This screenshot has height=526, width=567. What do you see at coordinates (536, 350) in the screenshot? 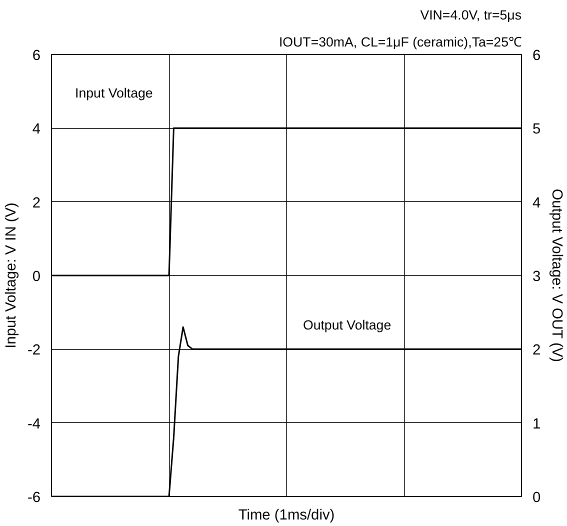
I see `y2-tick-label: 2` at bounding box center [536, 350].